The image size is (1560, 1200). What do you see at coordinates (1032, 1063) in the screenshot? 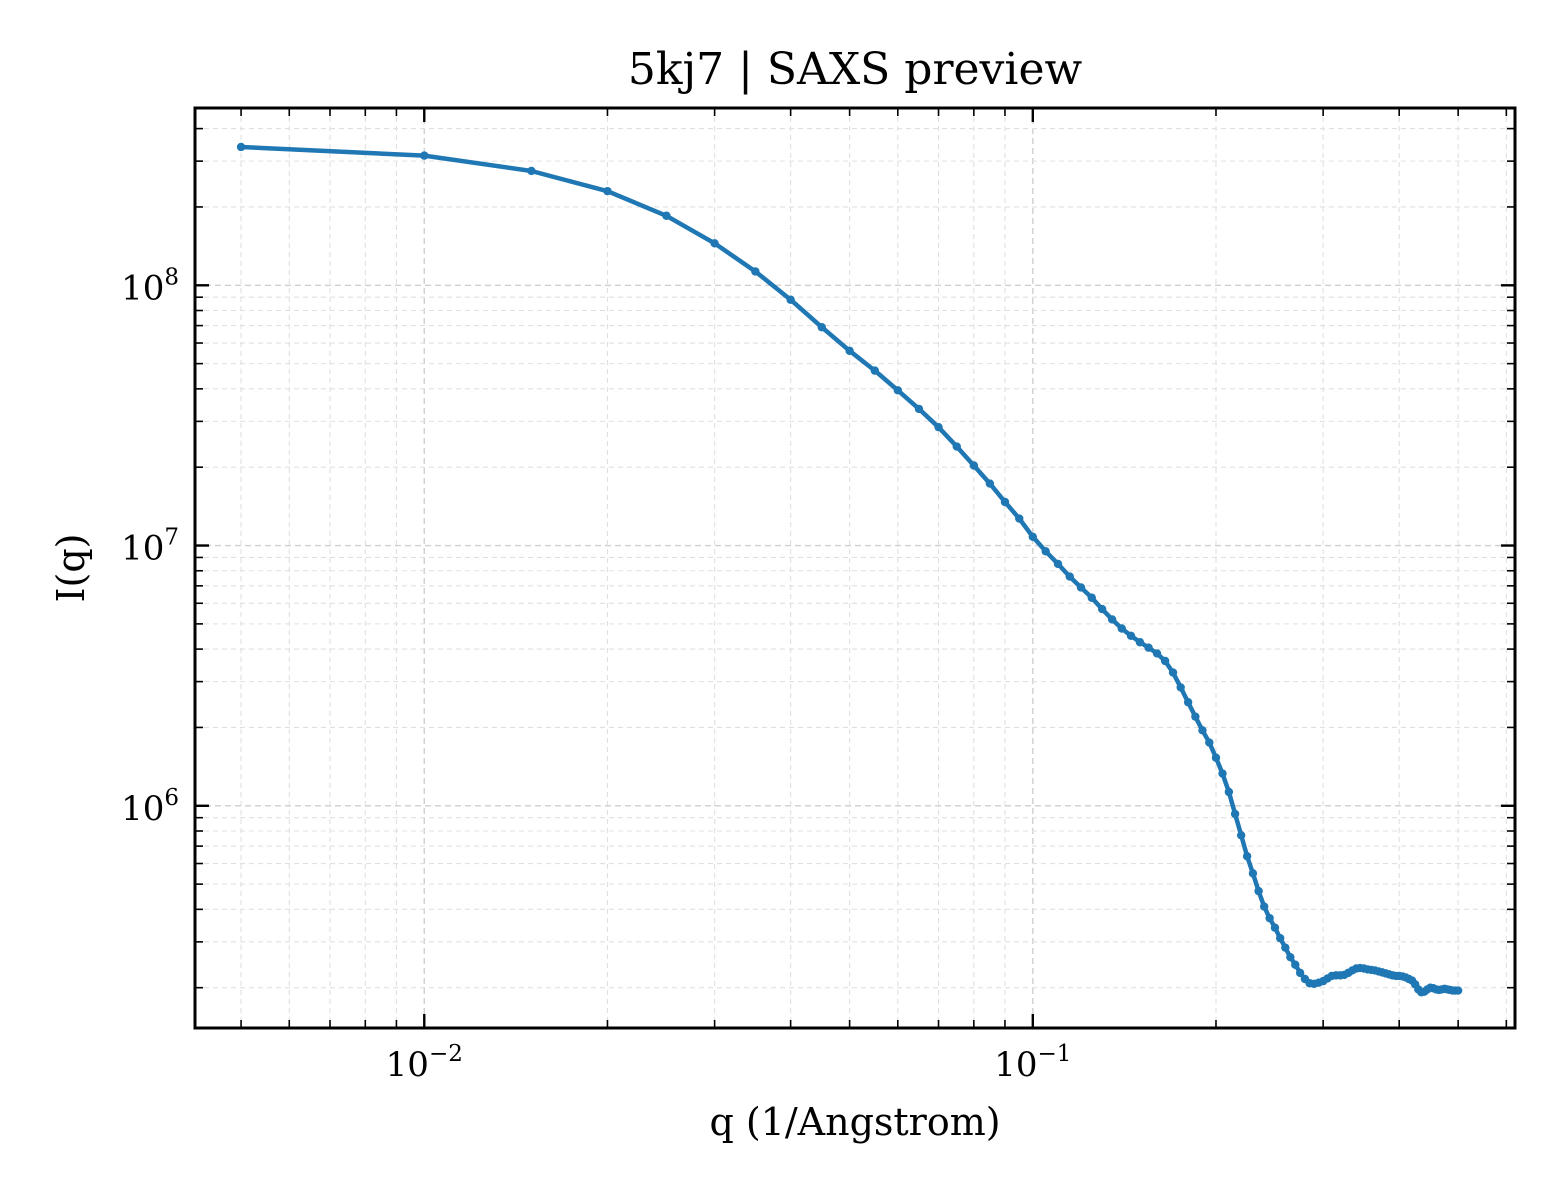
I see `x-tick-label: 10⁻¹` at bounding box center [1032, 1063].